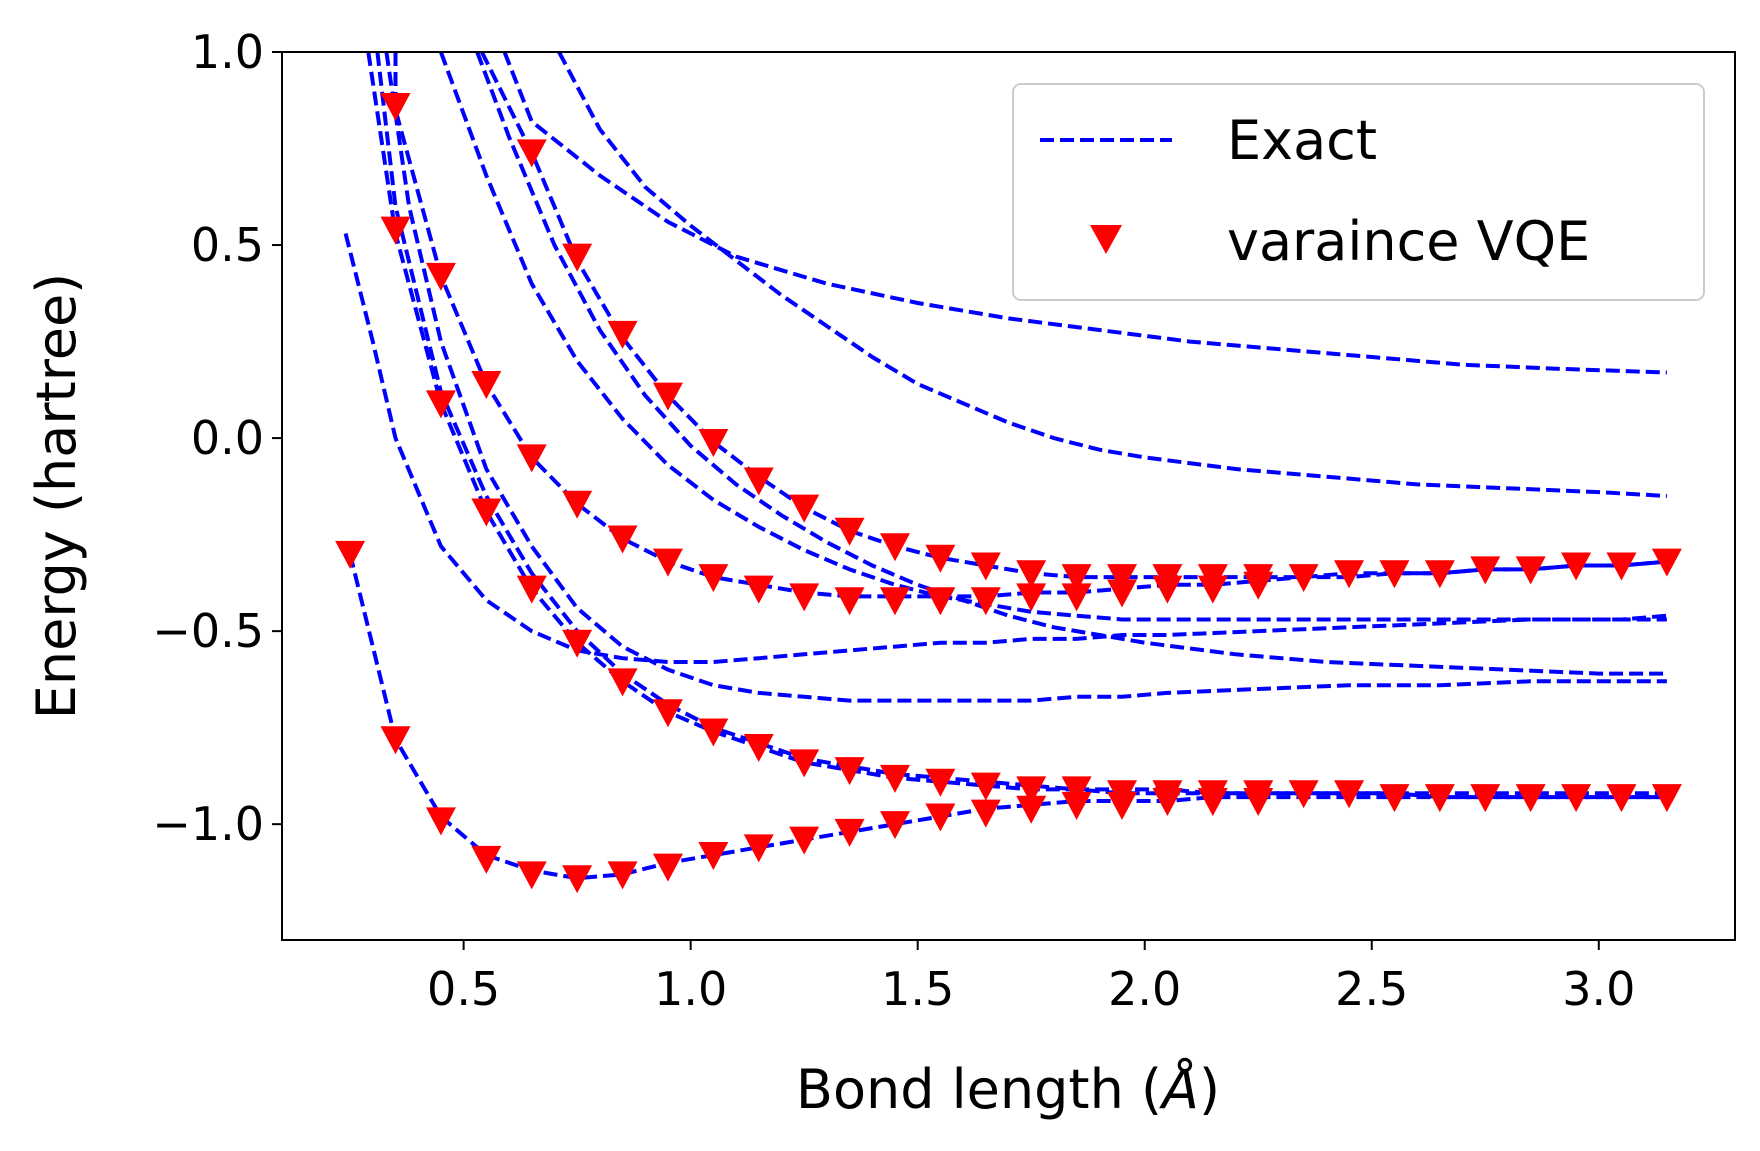  What do you see at coordinates (227, 52) in the screenshot?
I see `y-tick-label: 1.0` at bounding box center [227, 52].